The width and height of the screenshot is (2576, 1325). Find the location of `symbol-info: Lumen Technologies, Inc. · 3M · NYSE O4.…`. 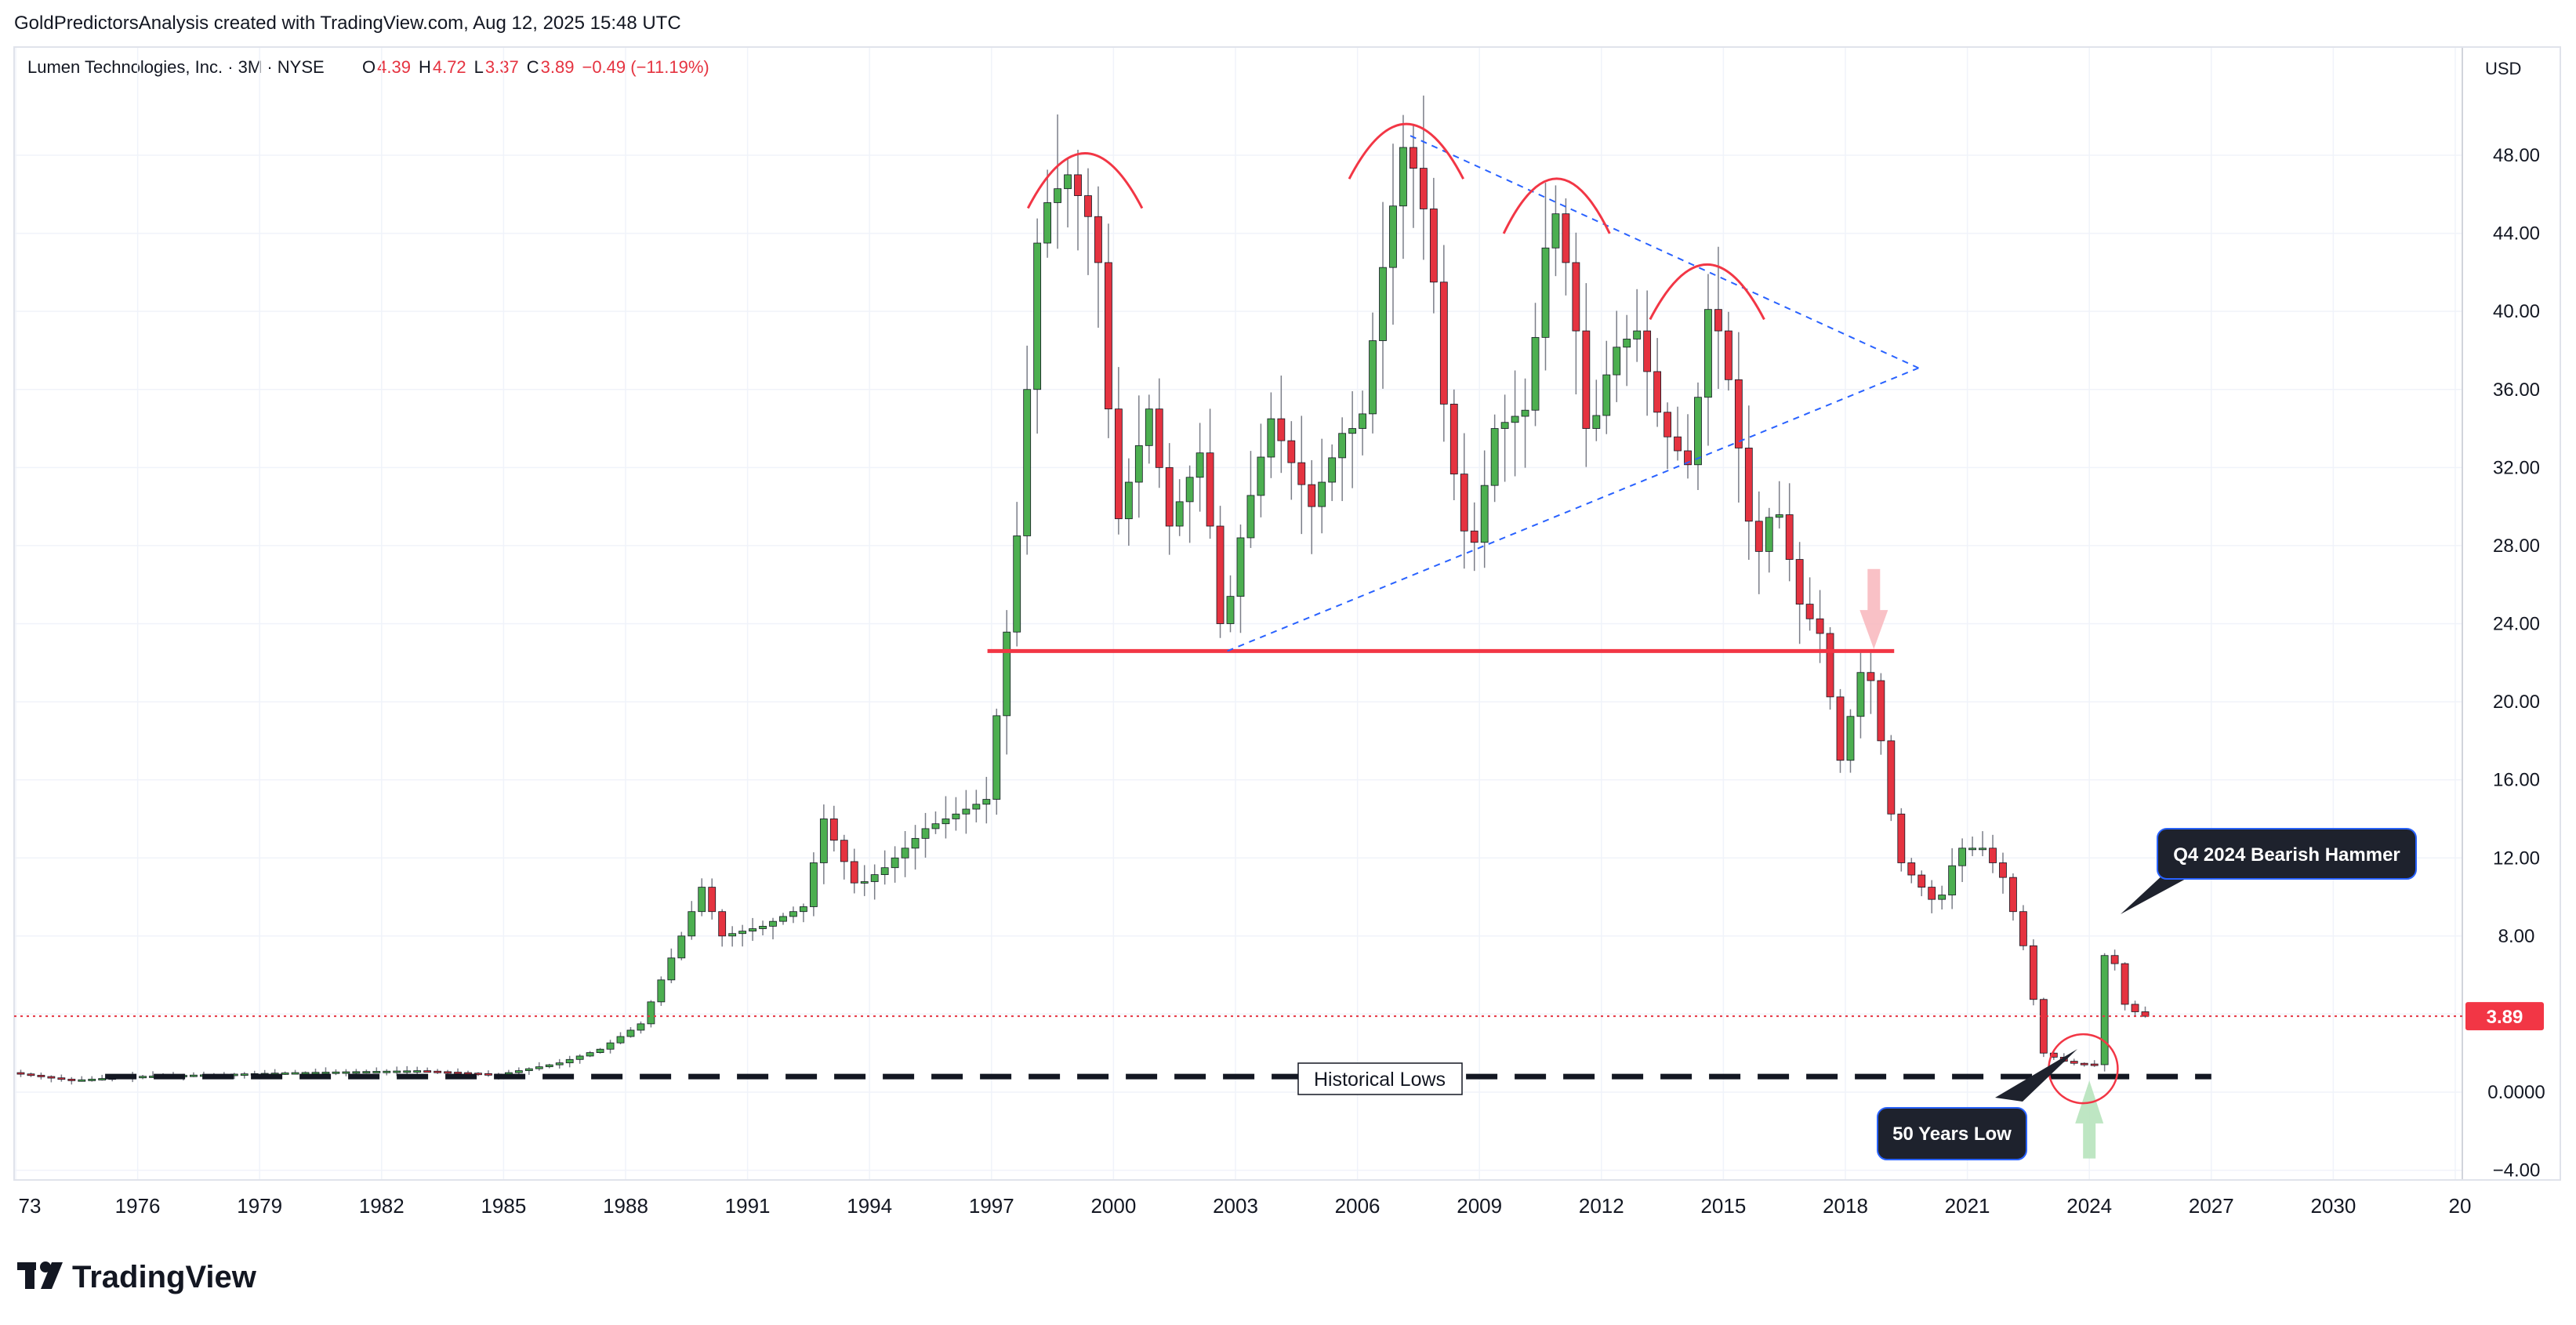

symbol-info: Lumen Technologies, Inc. · 3M · NYSE O4.… is located at coordinates (368, 67).